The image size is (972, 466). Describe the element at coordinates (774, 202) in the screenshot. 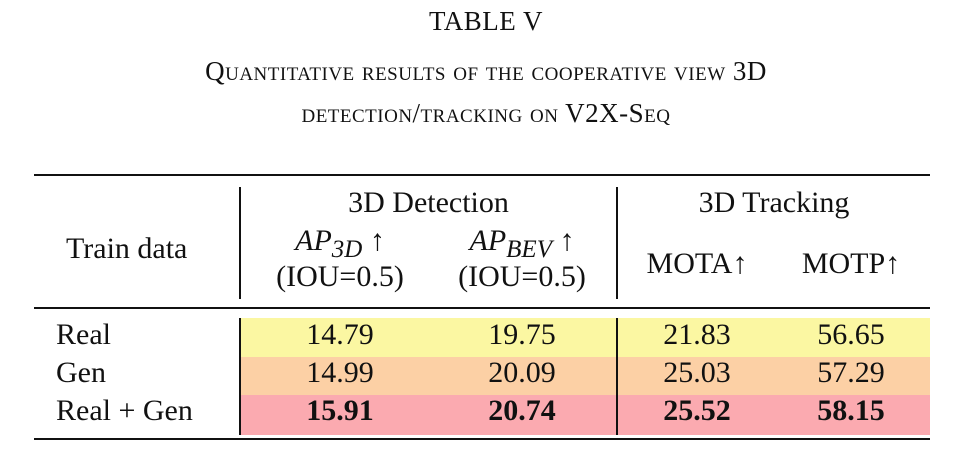

I see `header-group-tracking: 3D Tracking` at that location.